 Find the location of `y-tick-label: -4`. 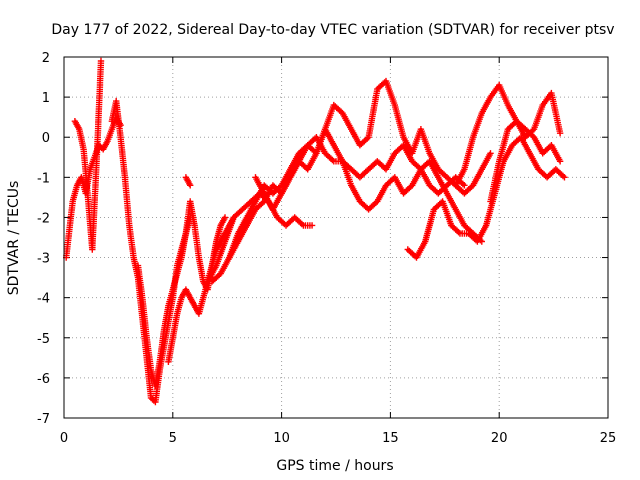

y-tick-label: -4 is located at coordinates (43, 299).